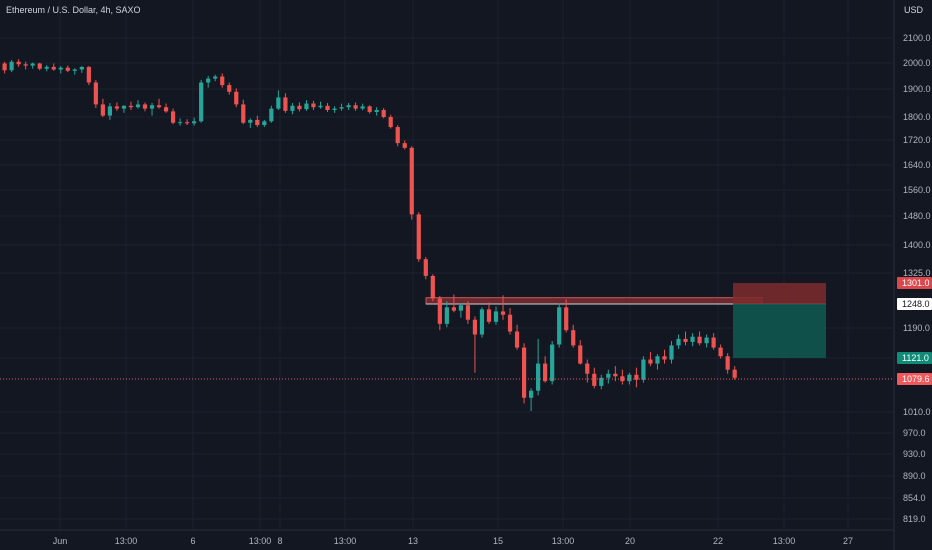 The width and height of the screenshot is (932, 550). I want to click on stop-loss-zone, so click(779, 293).